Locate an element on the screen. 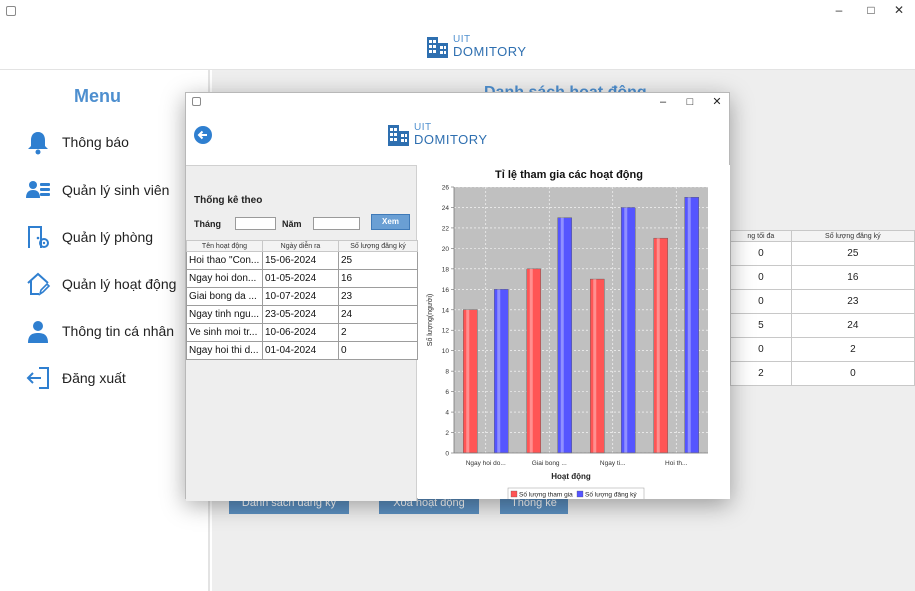 The height and width of the screenshot is (591, 915). table-row: Hoi thao "Con... 15-06-2024 25 is located at coordinates (302, 260).